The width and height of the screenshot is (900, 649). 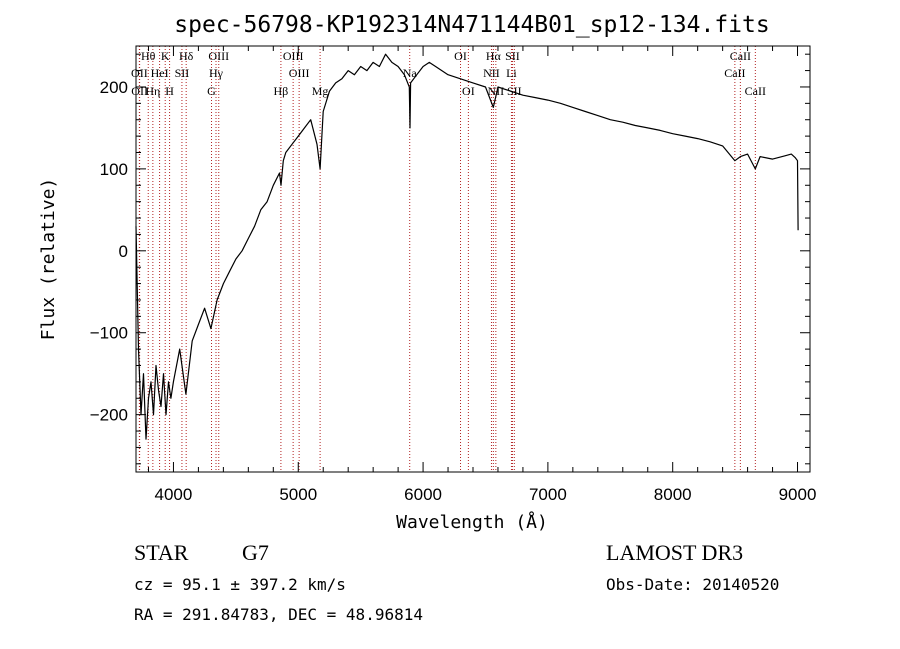 I want to click on obs-date: Obs-Date: 20140520, so click(x=692, y=584).